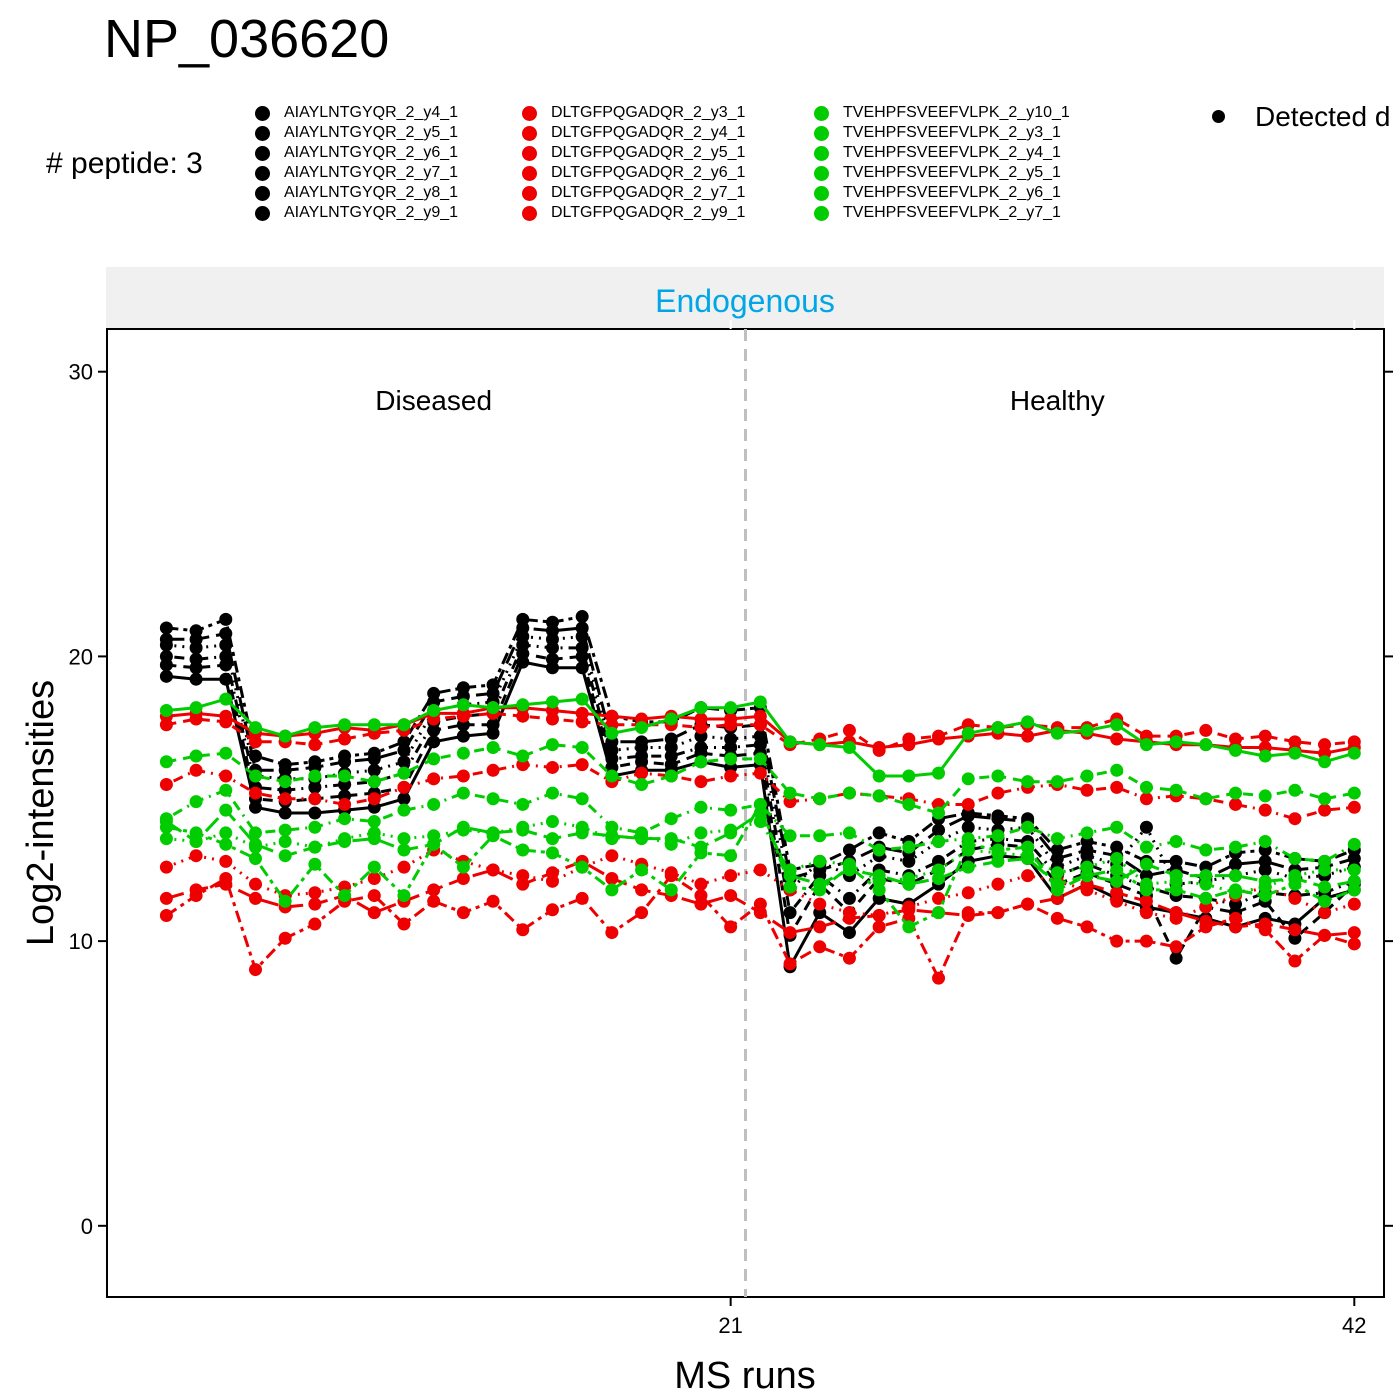  I want to click on legend-item: DLTGFPQGADQR_2_y5_1, so click(662, 153).